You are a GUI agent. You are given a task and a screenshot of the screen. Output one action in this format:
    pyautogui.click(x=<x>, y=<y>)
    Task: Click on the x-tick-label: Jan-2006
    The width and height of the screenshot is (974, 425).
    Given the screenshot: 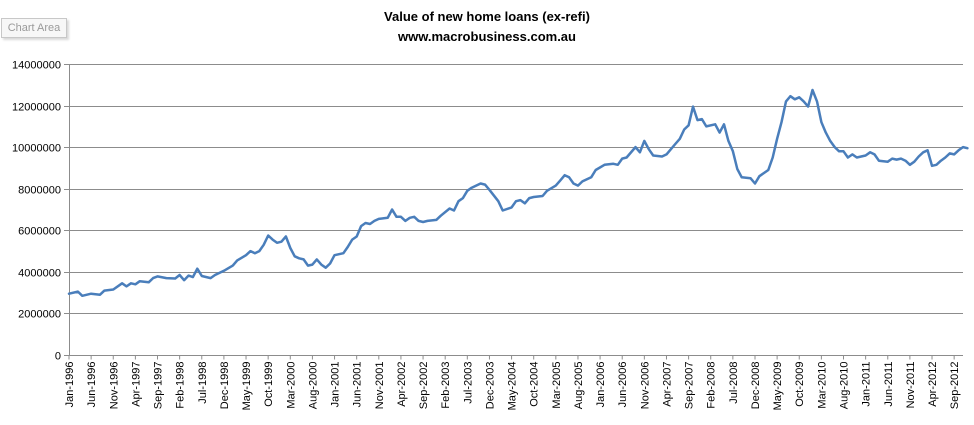 What is the action you would take?
    pyautogui.click(x=601, y=385)
    